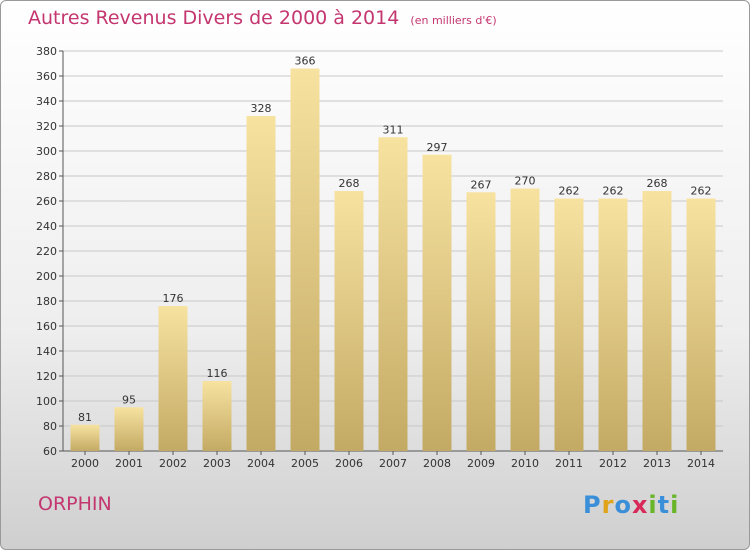 The height and width of the screenshot is (550, 750). I want to click on x-tick-label: 2003, so click(217, 463).